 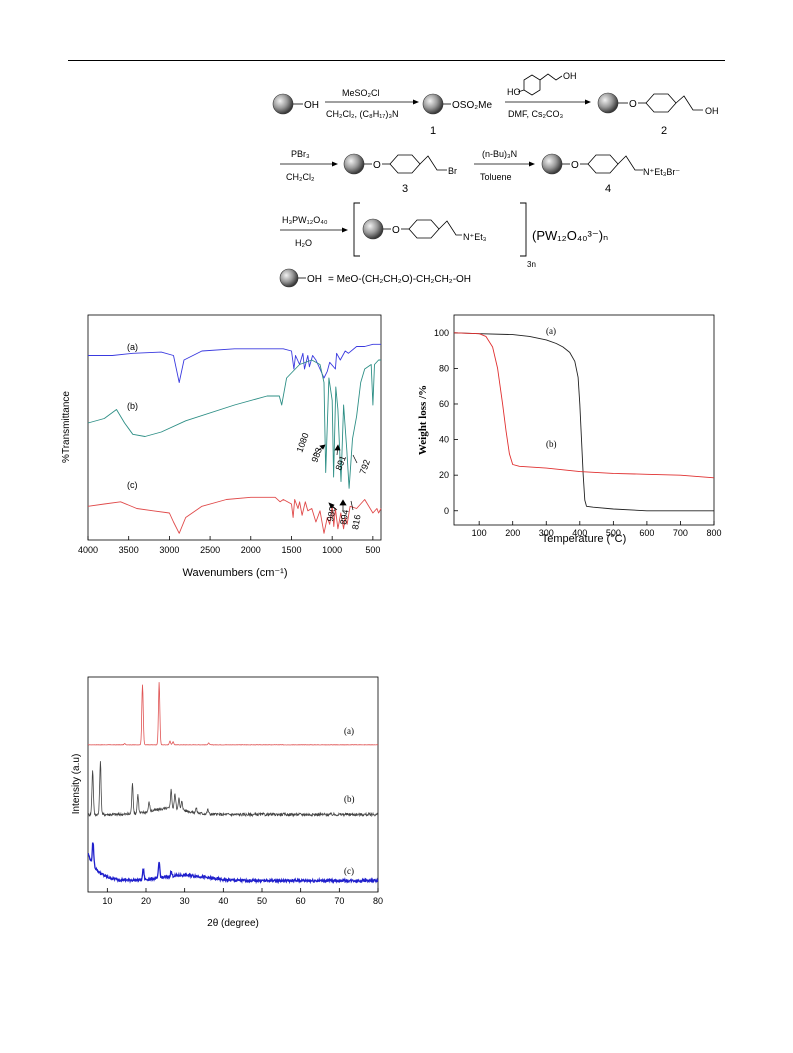 I want to click on ir-x-tick-label: 1500, so click(x=291, y=550).